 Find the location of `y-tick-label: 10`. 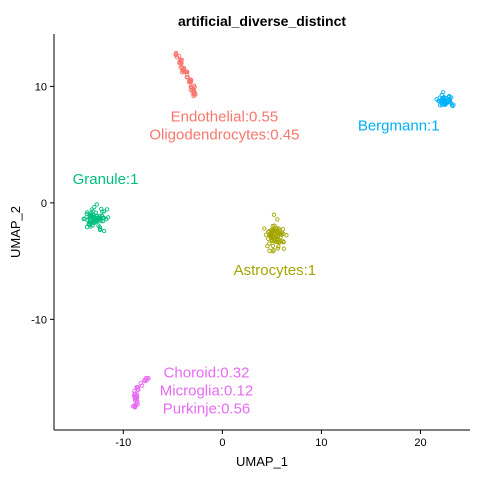

y-tick-label: 10 is located at coordinates (41, 87).